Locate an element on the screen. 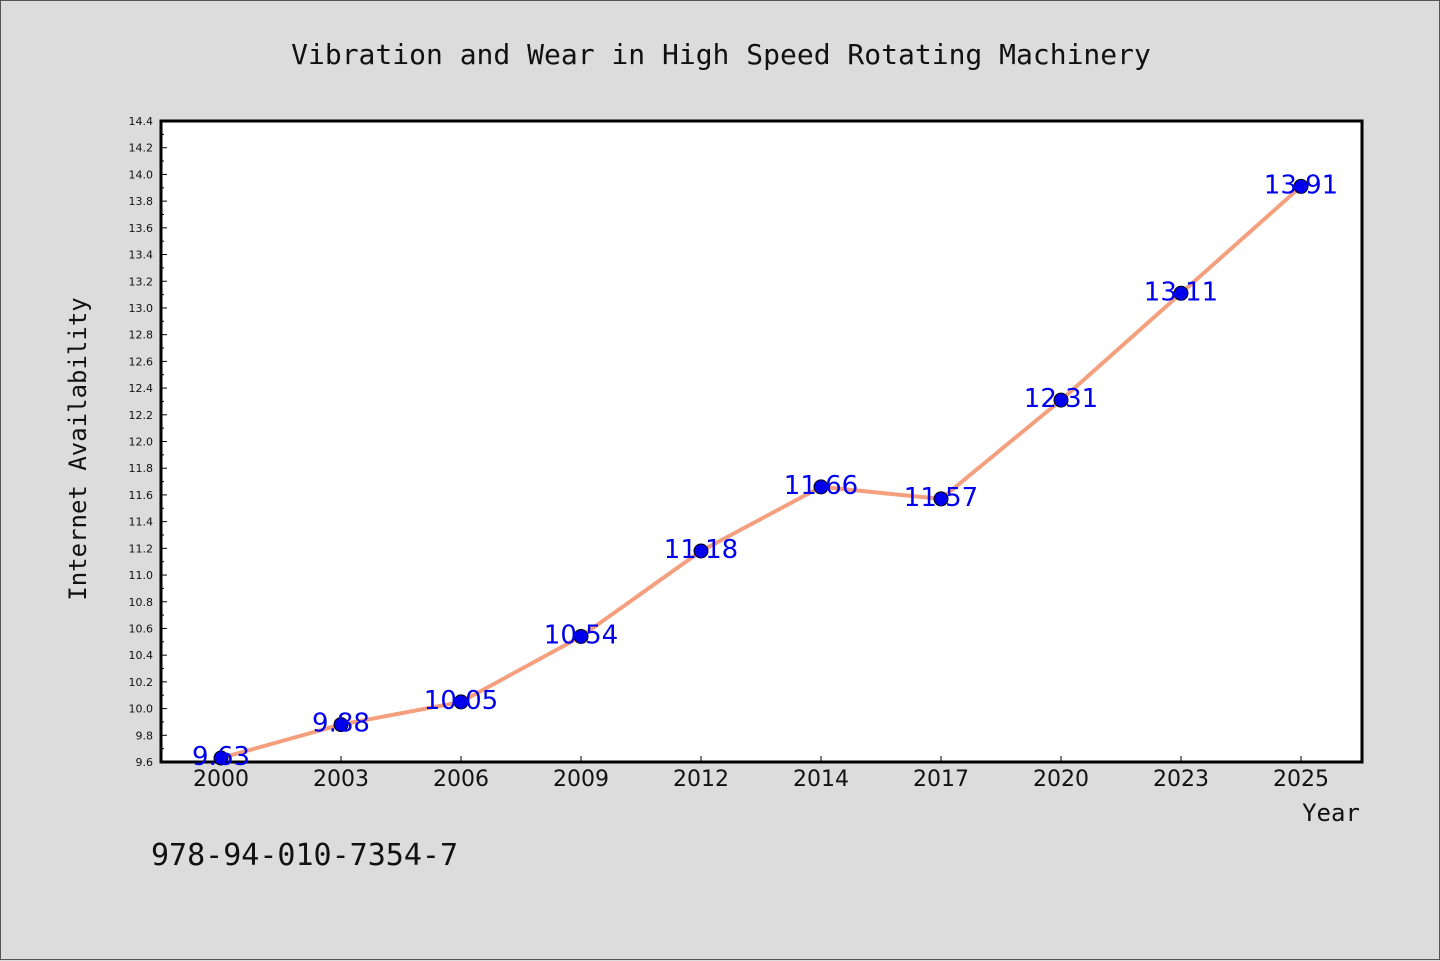 Image resolution: width=1440 pixels, height=961 pixels. data-label: 10.54 is located at coordinates (581, 635).